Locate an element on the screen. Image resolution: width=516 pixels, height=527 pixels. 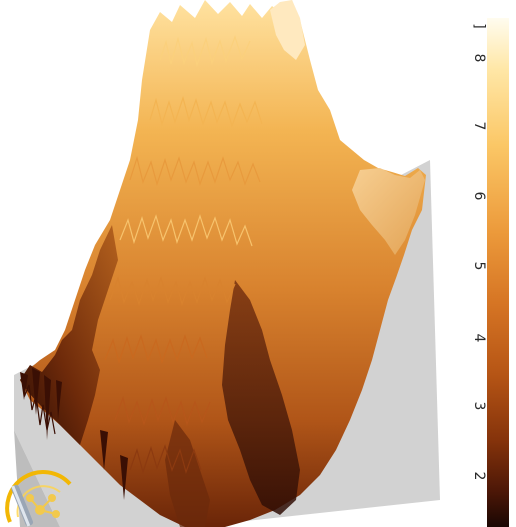
height-colorbar is located at coordinates (498, 272).